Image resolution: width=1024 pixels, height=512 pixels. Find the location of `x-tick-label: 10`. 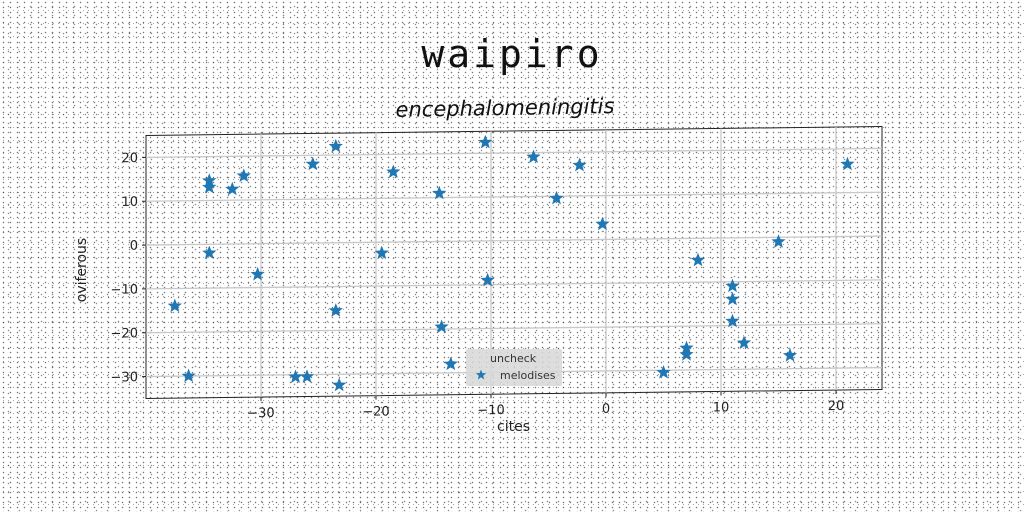

x-tick-label: 10 is located at coordinates (721, 407).